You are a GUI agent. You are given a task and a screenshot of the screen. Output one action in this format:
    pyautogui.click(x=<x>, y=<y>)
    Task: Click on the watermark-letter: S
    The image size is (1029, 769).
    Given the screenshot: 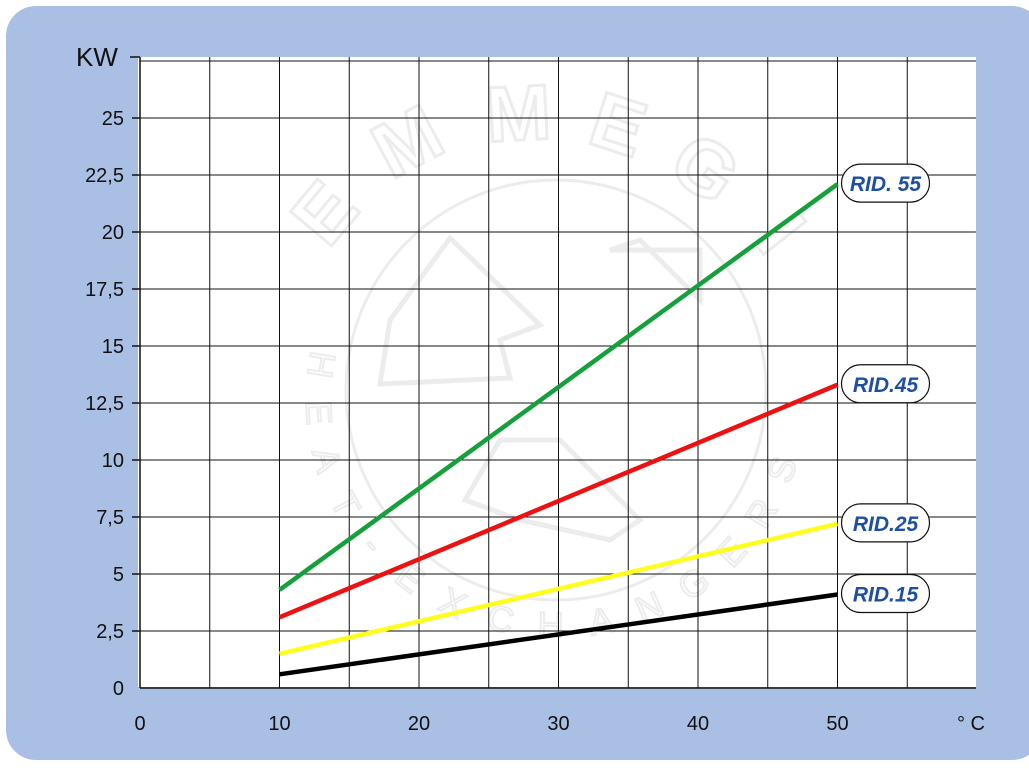 What is the action you would take?
    pyautogui.click(x=782, y=470)
    